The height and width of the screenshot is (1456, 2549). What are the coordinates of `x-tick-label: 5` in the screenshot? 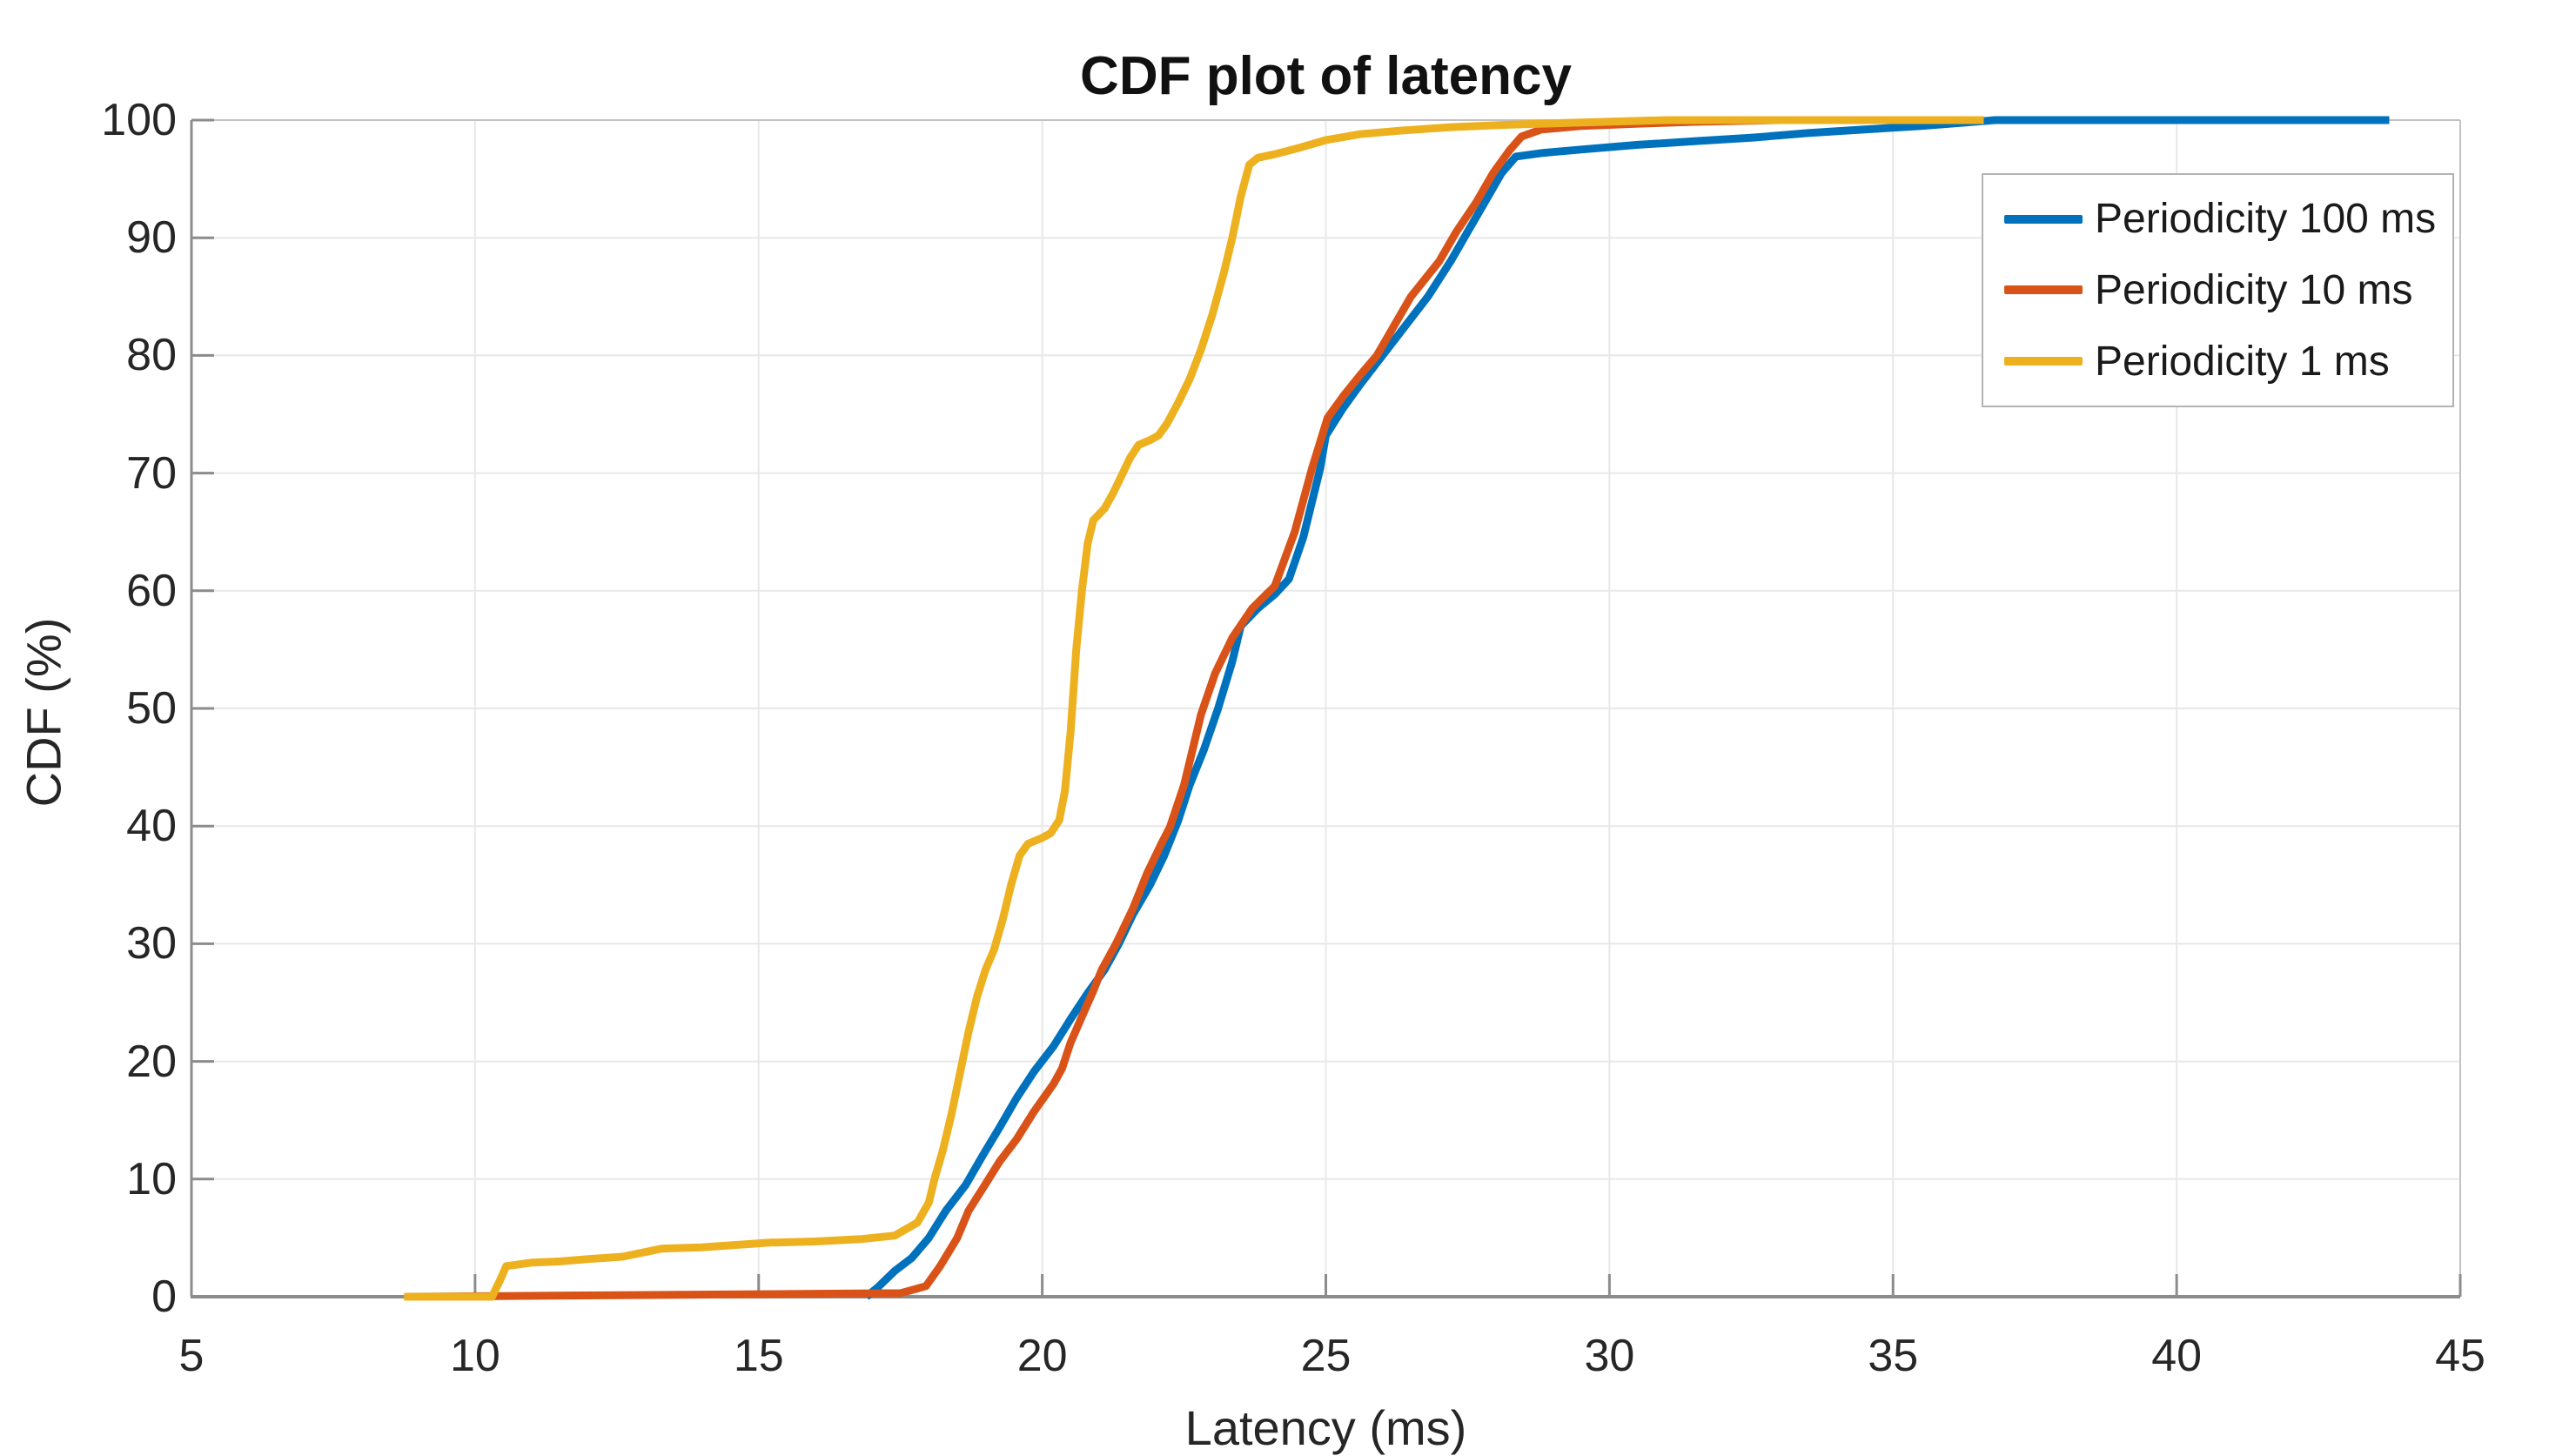 It's located at (191, 1356).